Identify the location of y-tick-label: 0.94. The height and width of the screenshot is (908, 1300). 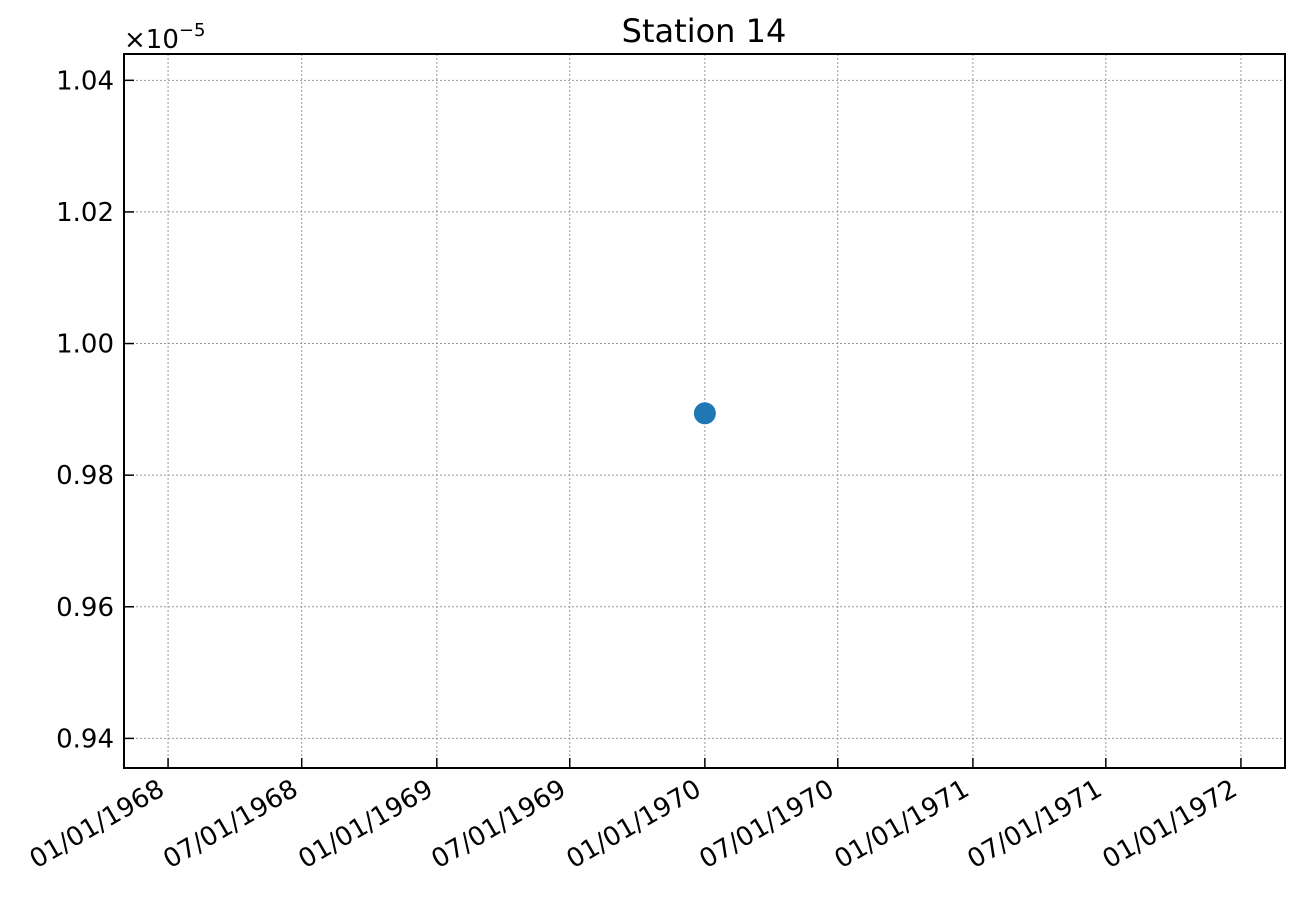
(85, 739).